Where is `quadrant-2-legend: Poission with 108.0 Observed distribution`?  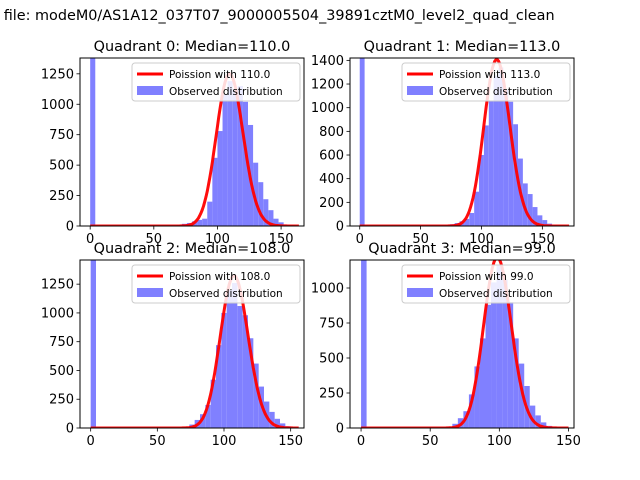
quadrant-2-legend: Poission with 108.0 Observed distribution is located at coordinates (216, 284).